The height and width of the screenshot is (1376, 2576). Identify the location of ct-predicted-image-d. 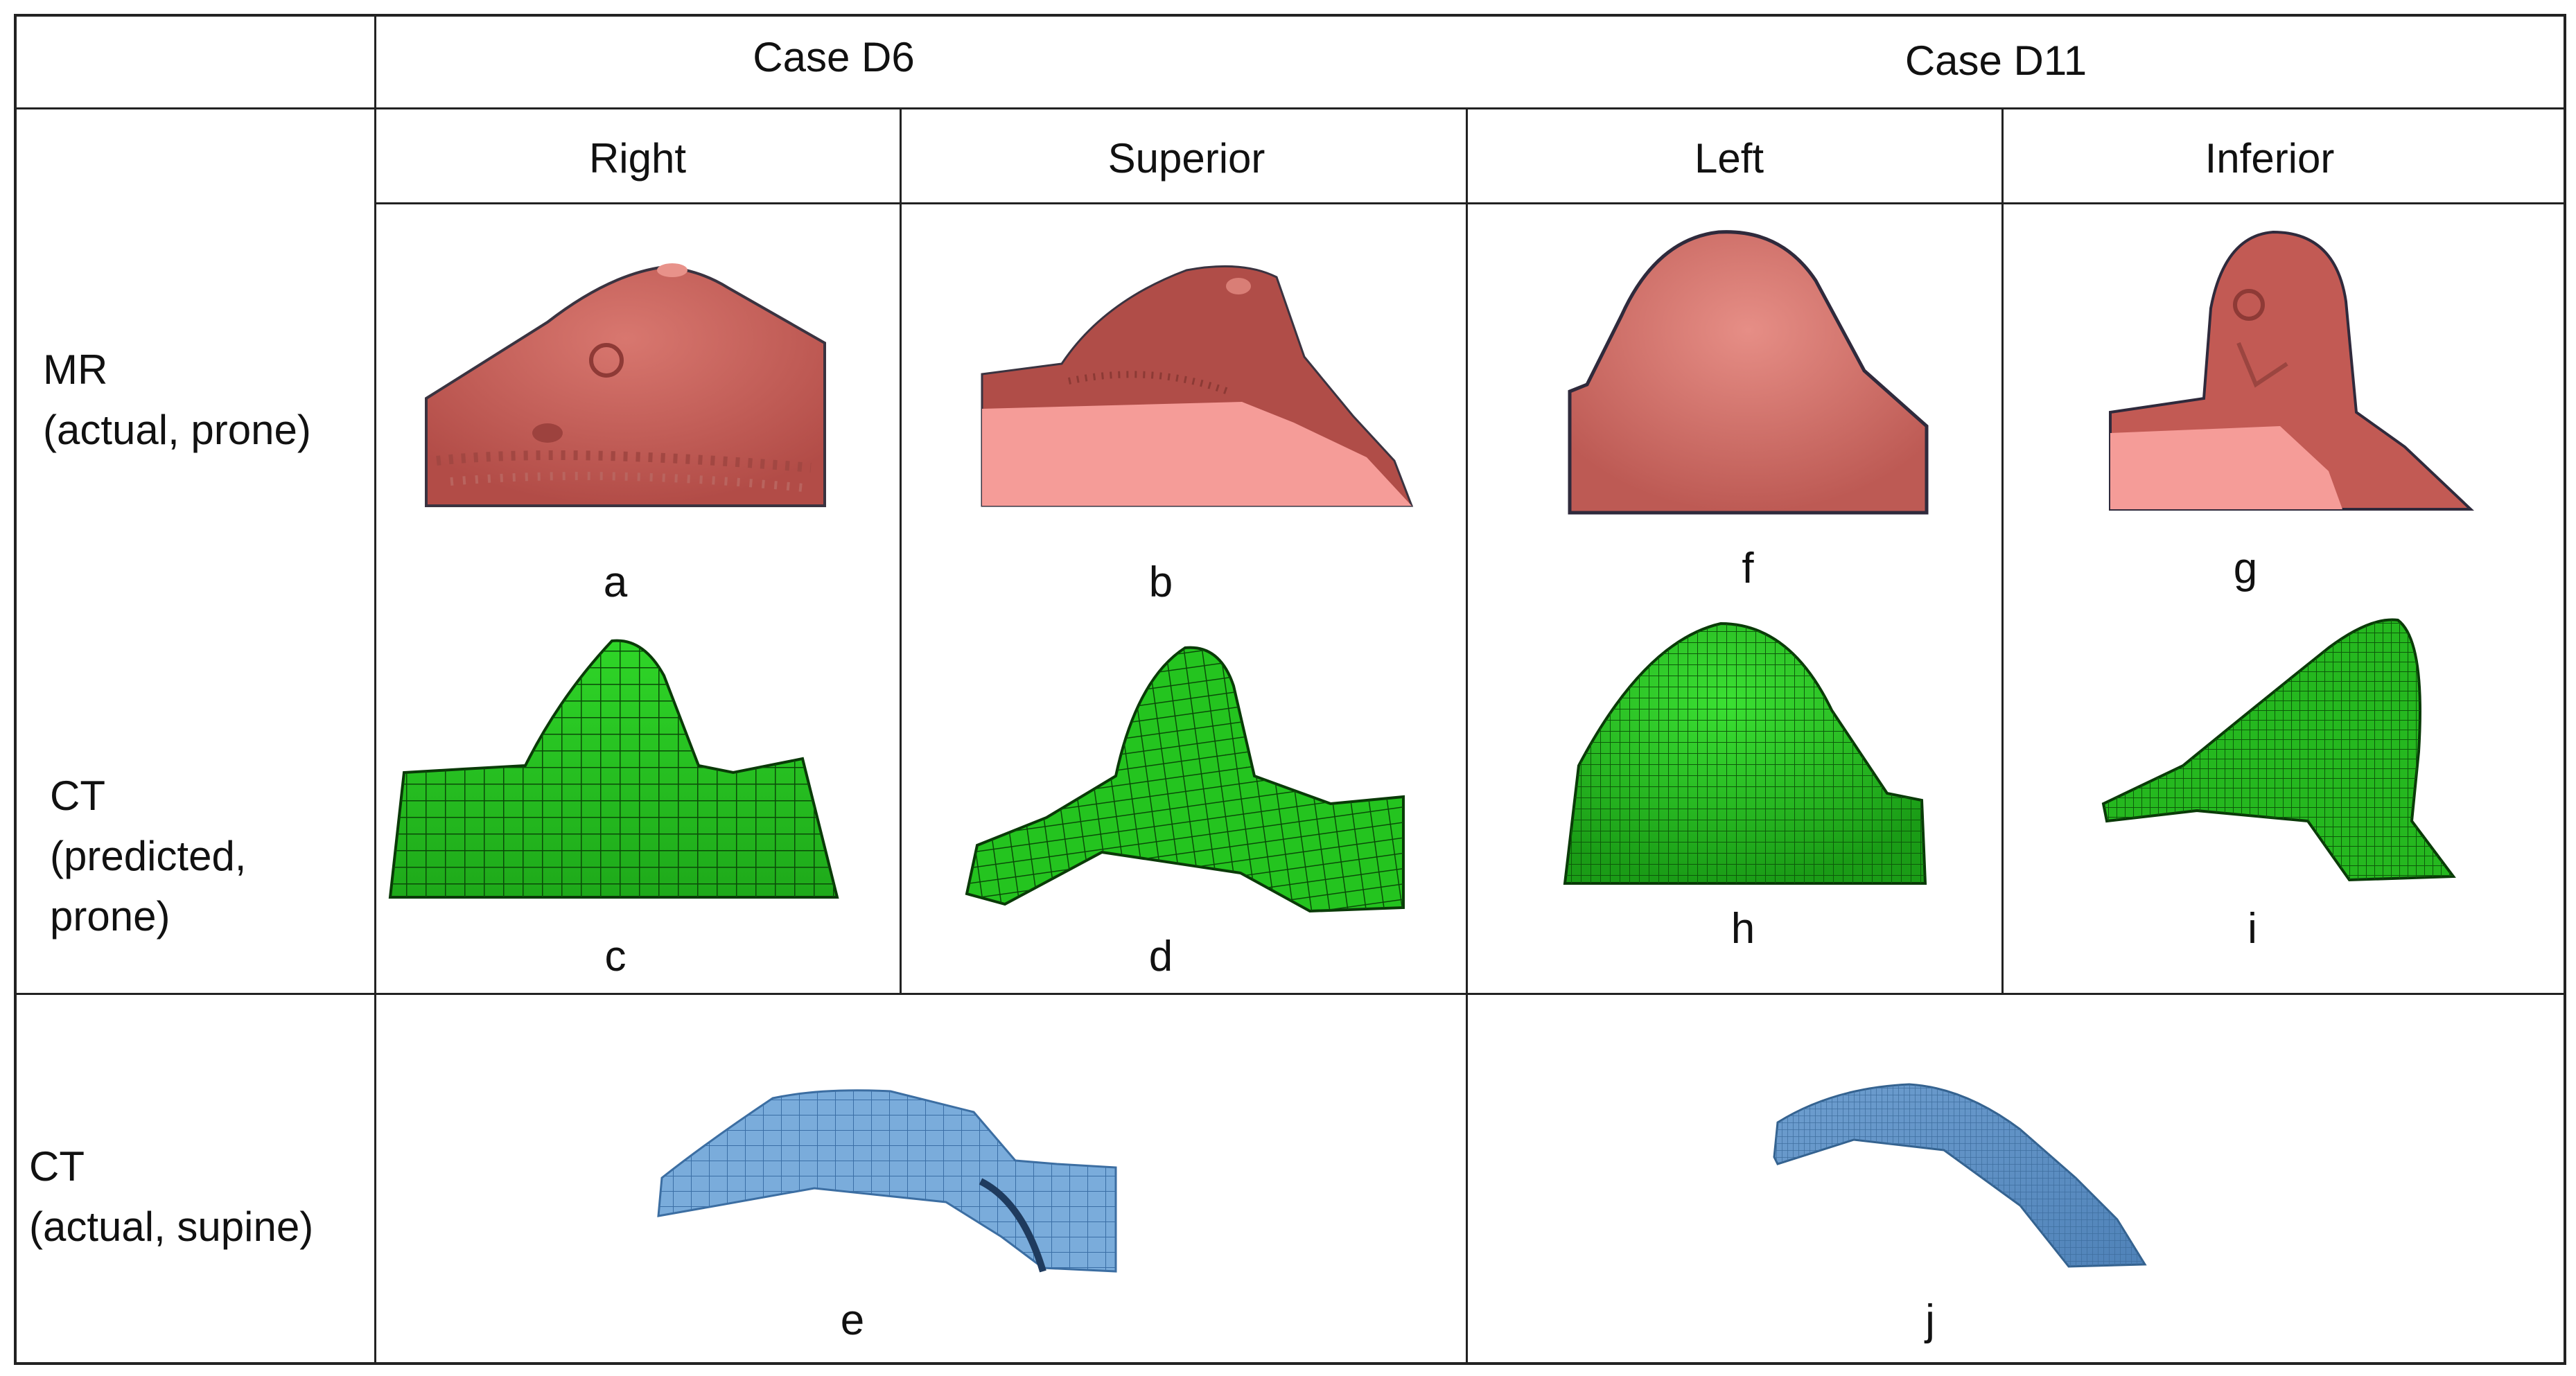
(1185, 780).